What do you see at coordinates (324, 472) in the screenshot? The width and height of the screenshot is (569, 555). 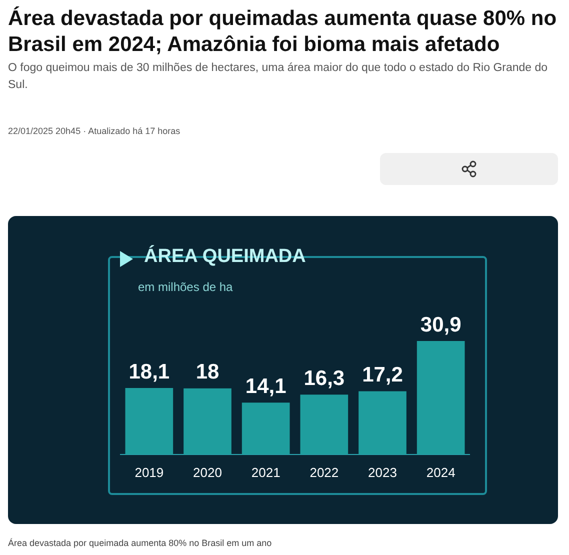 I see `x-tick-label: 2022` at bounding box center [324, 472].